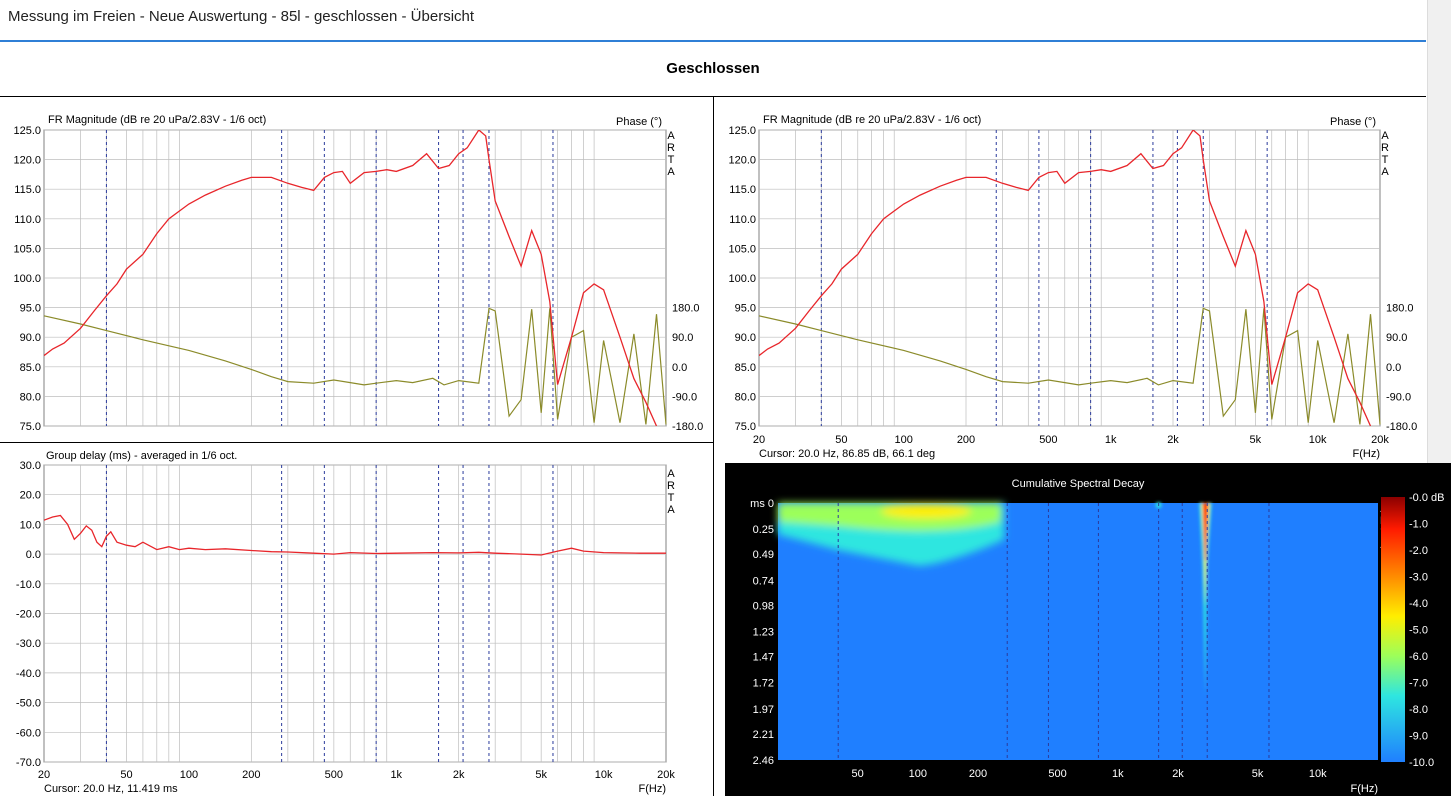  What do you see at coordinates (28, 585) in the screenshot?
I see `y-tick-label: -10.0` at bounding box center [28, 585].